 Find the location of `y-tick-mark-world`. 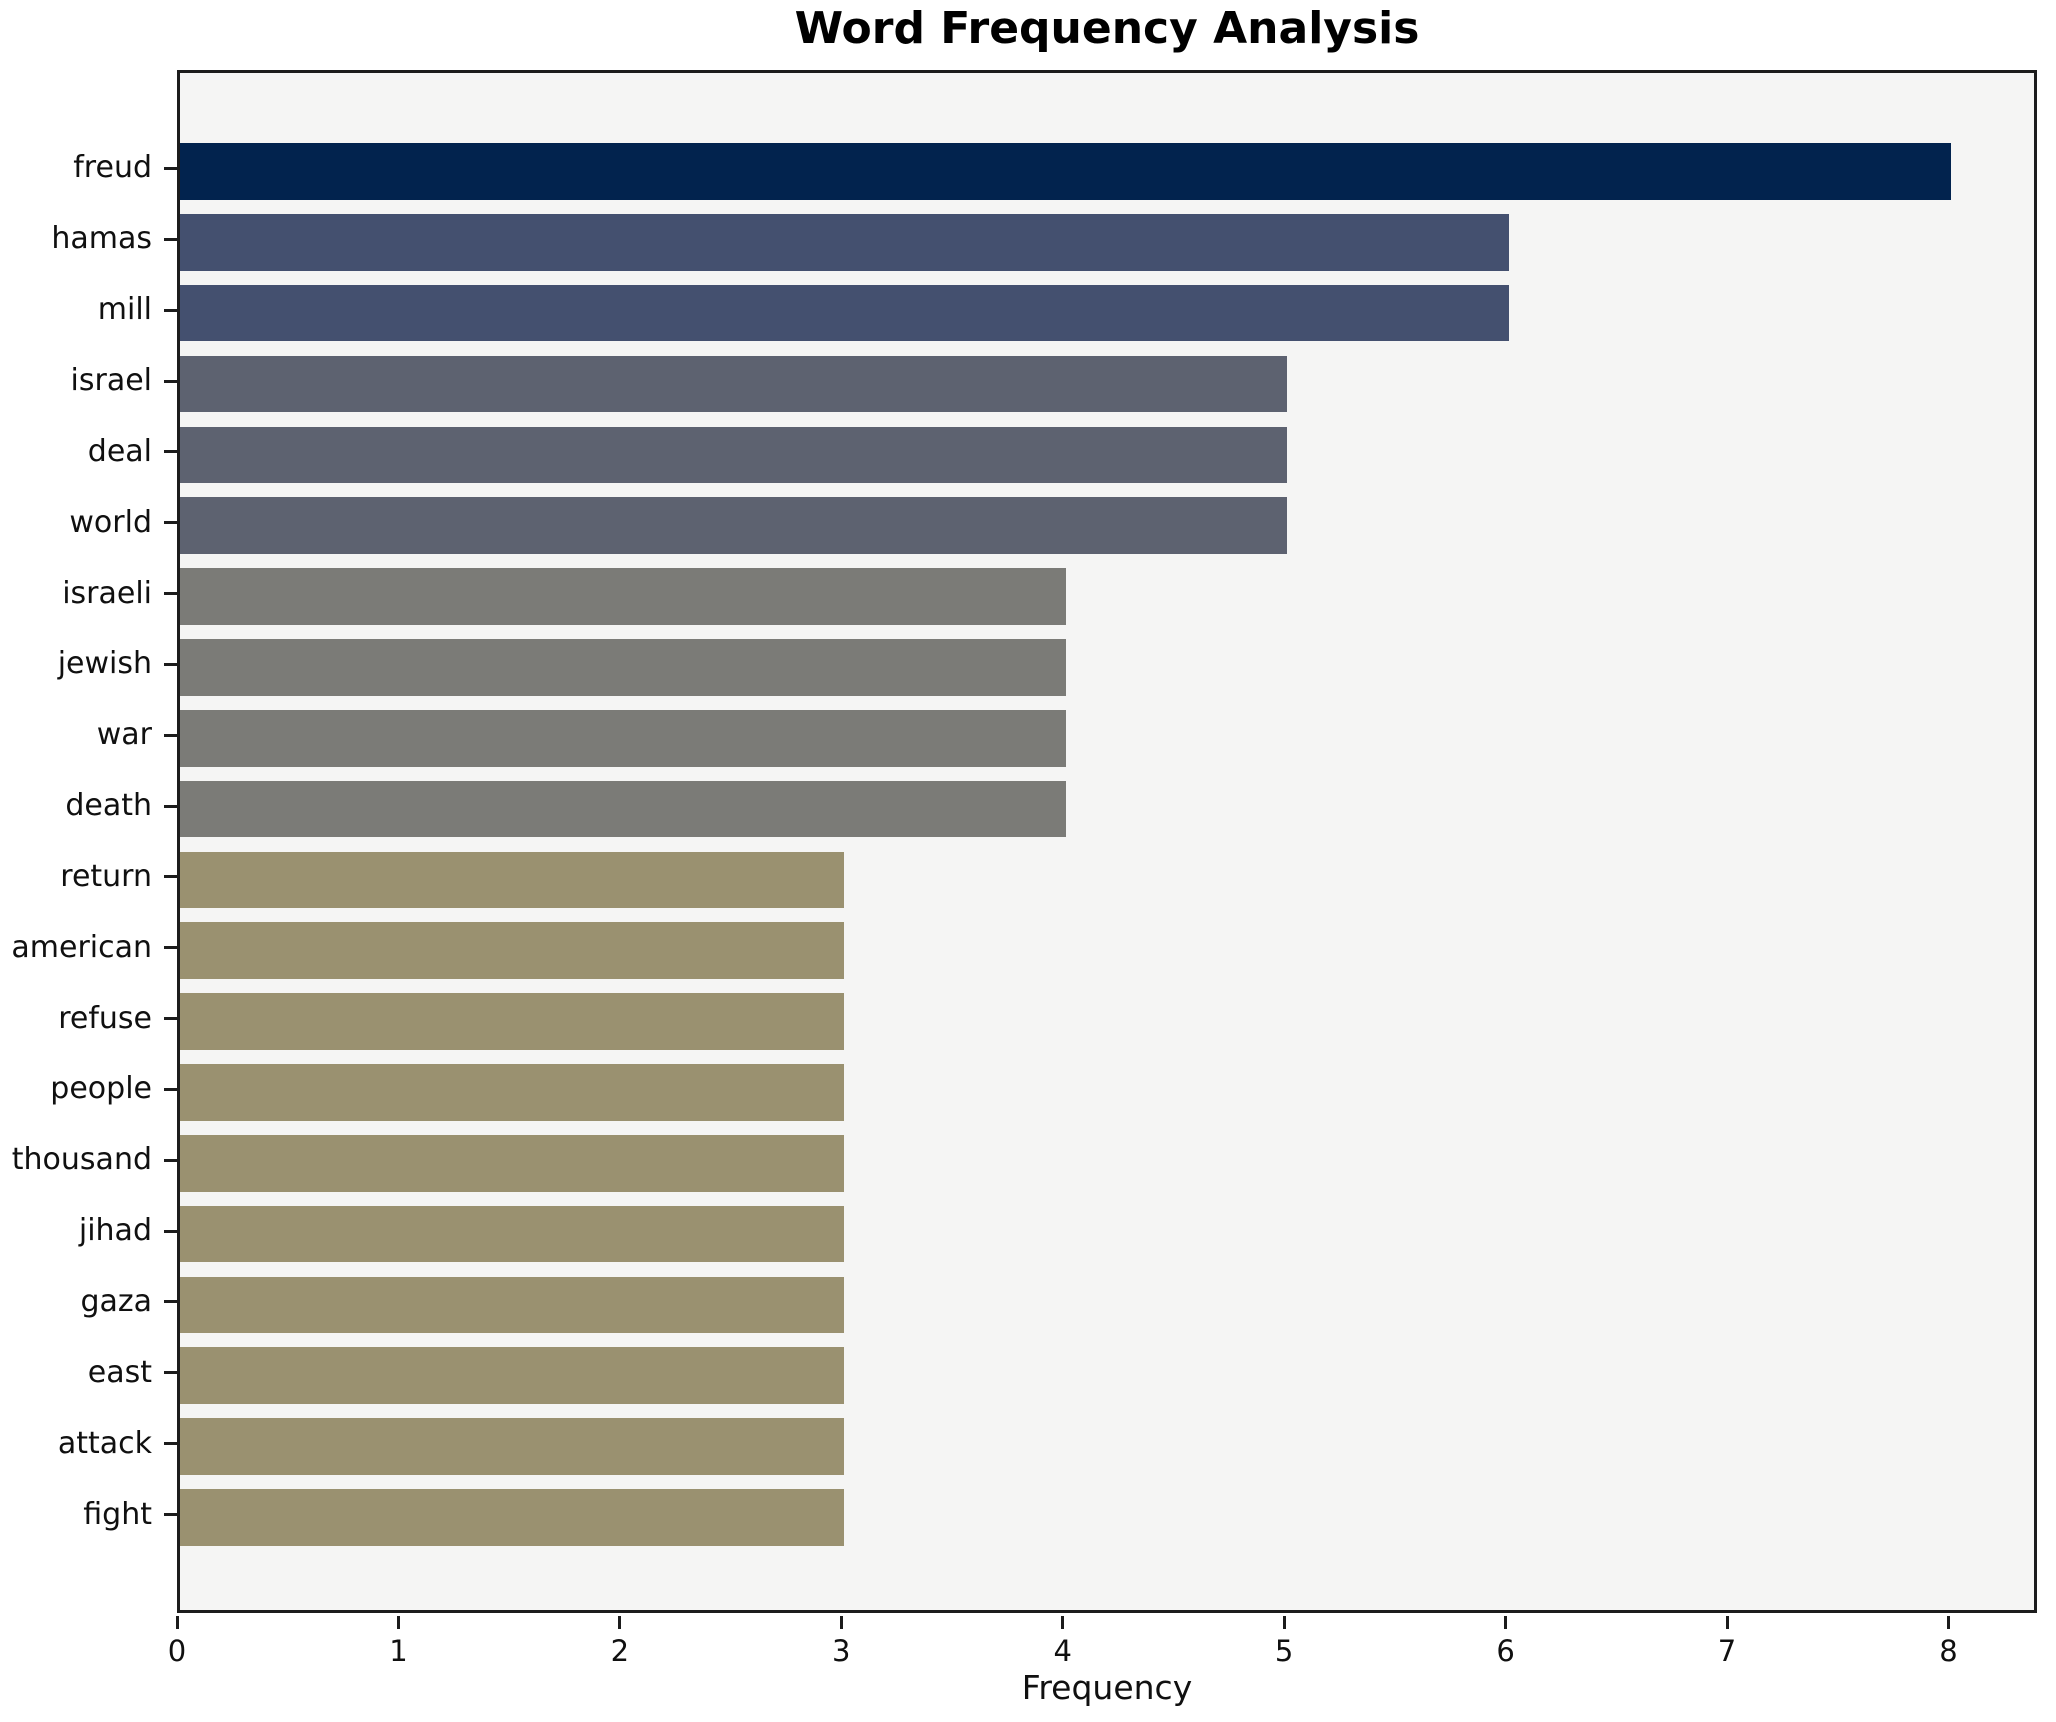

y-tick-mark-world is located at coordinates (170, 523).